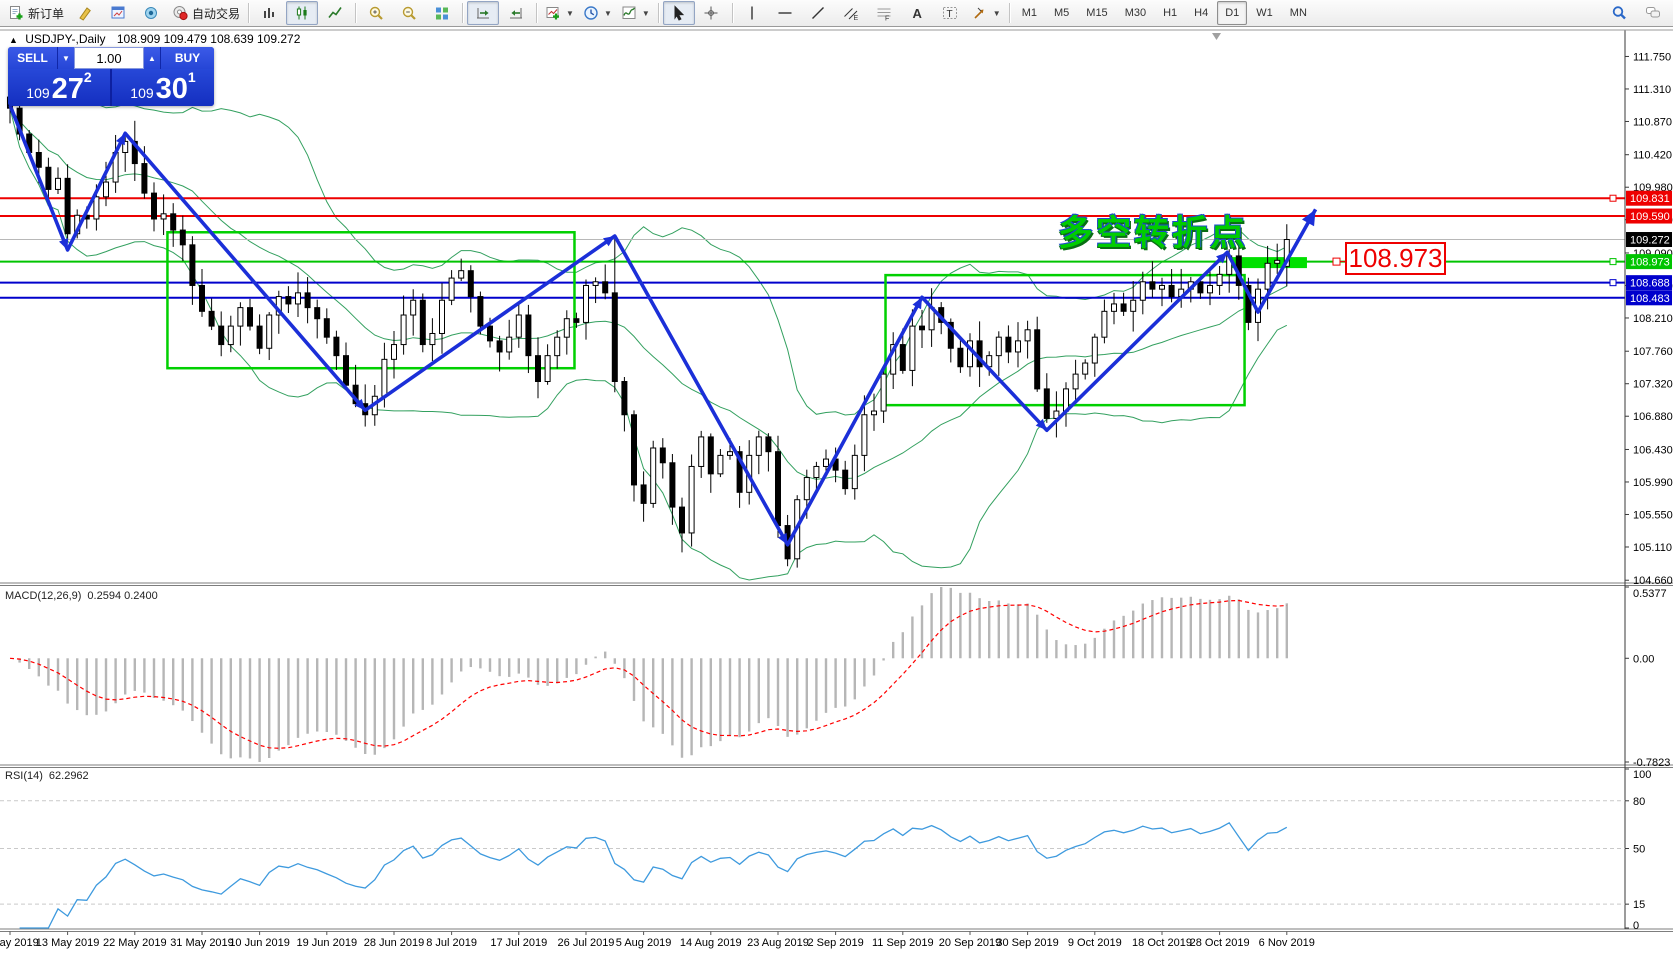 The height and width of the screenshot is (954, 1673). I want to click on trendline-button, so click(819, 13).